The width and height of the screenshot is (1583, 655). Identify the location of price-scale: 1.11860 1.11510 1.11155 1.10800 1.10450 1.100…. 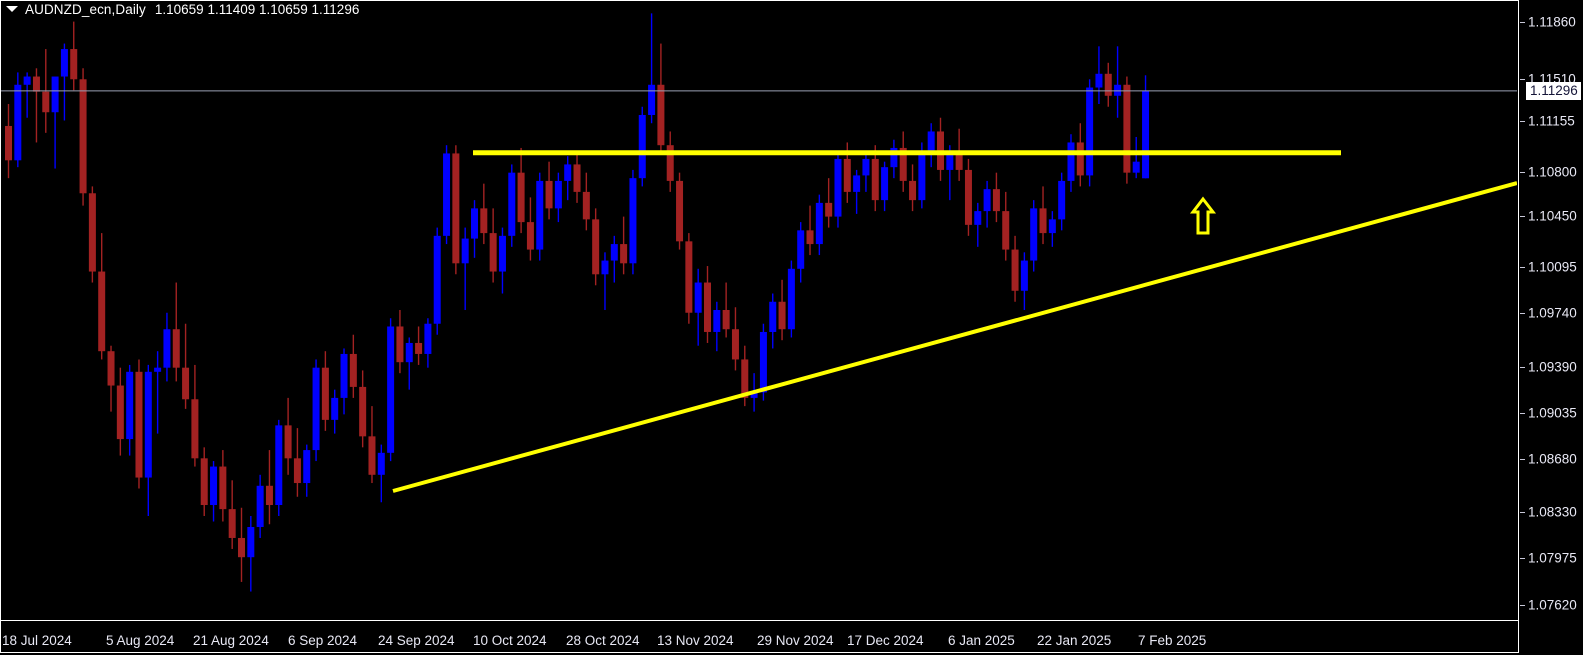
(1551, 310).